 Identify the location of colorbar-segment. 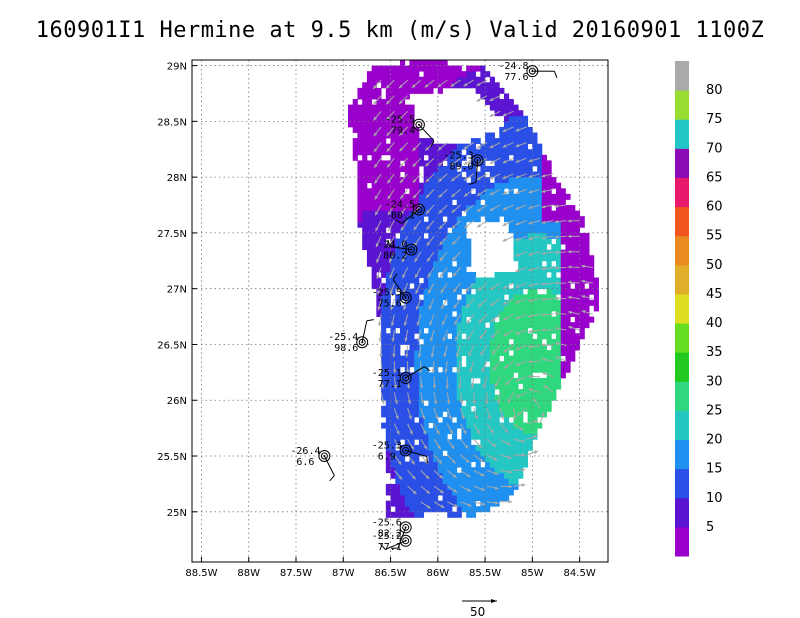
(682, 279).